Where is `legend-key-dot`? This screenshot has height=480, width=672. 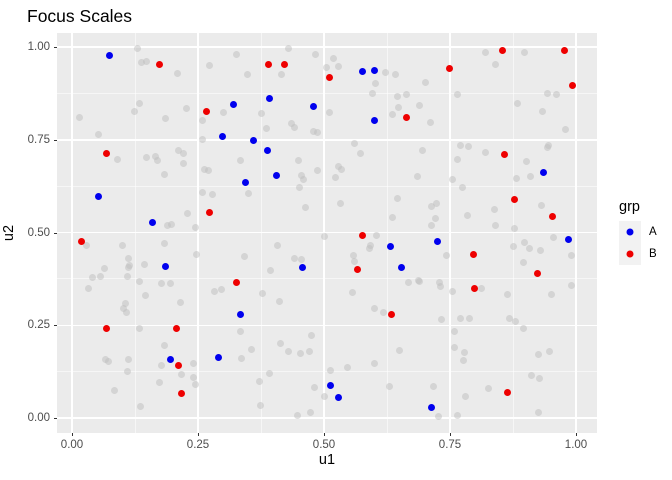
legend-key-dot is located at coordinates (630, 254).